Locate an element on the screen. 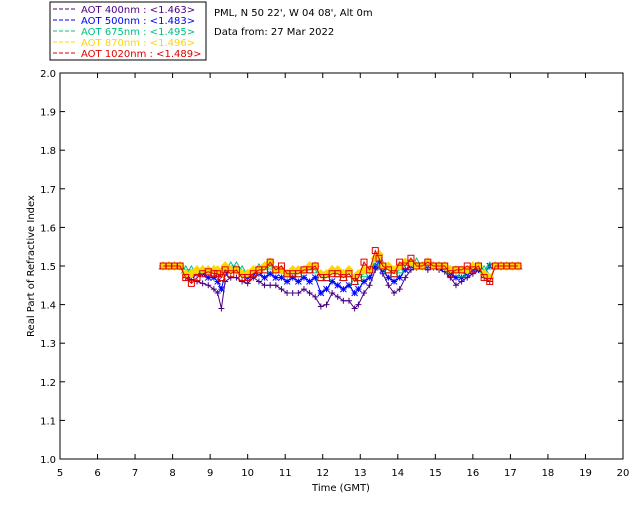 The image size is (640, 512). series-layer is located at coordinates (340, 279).